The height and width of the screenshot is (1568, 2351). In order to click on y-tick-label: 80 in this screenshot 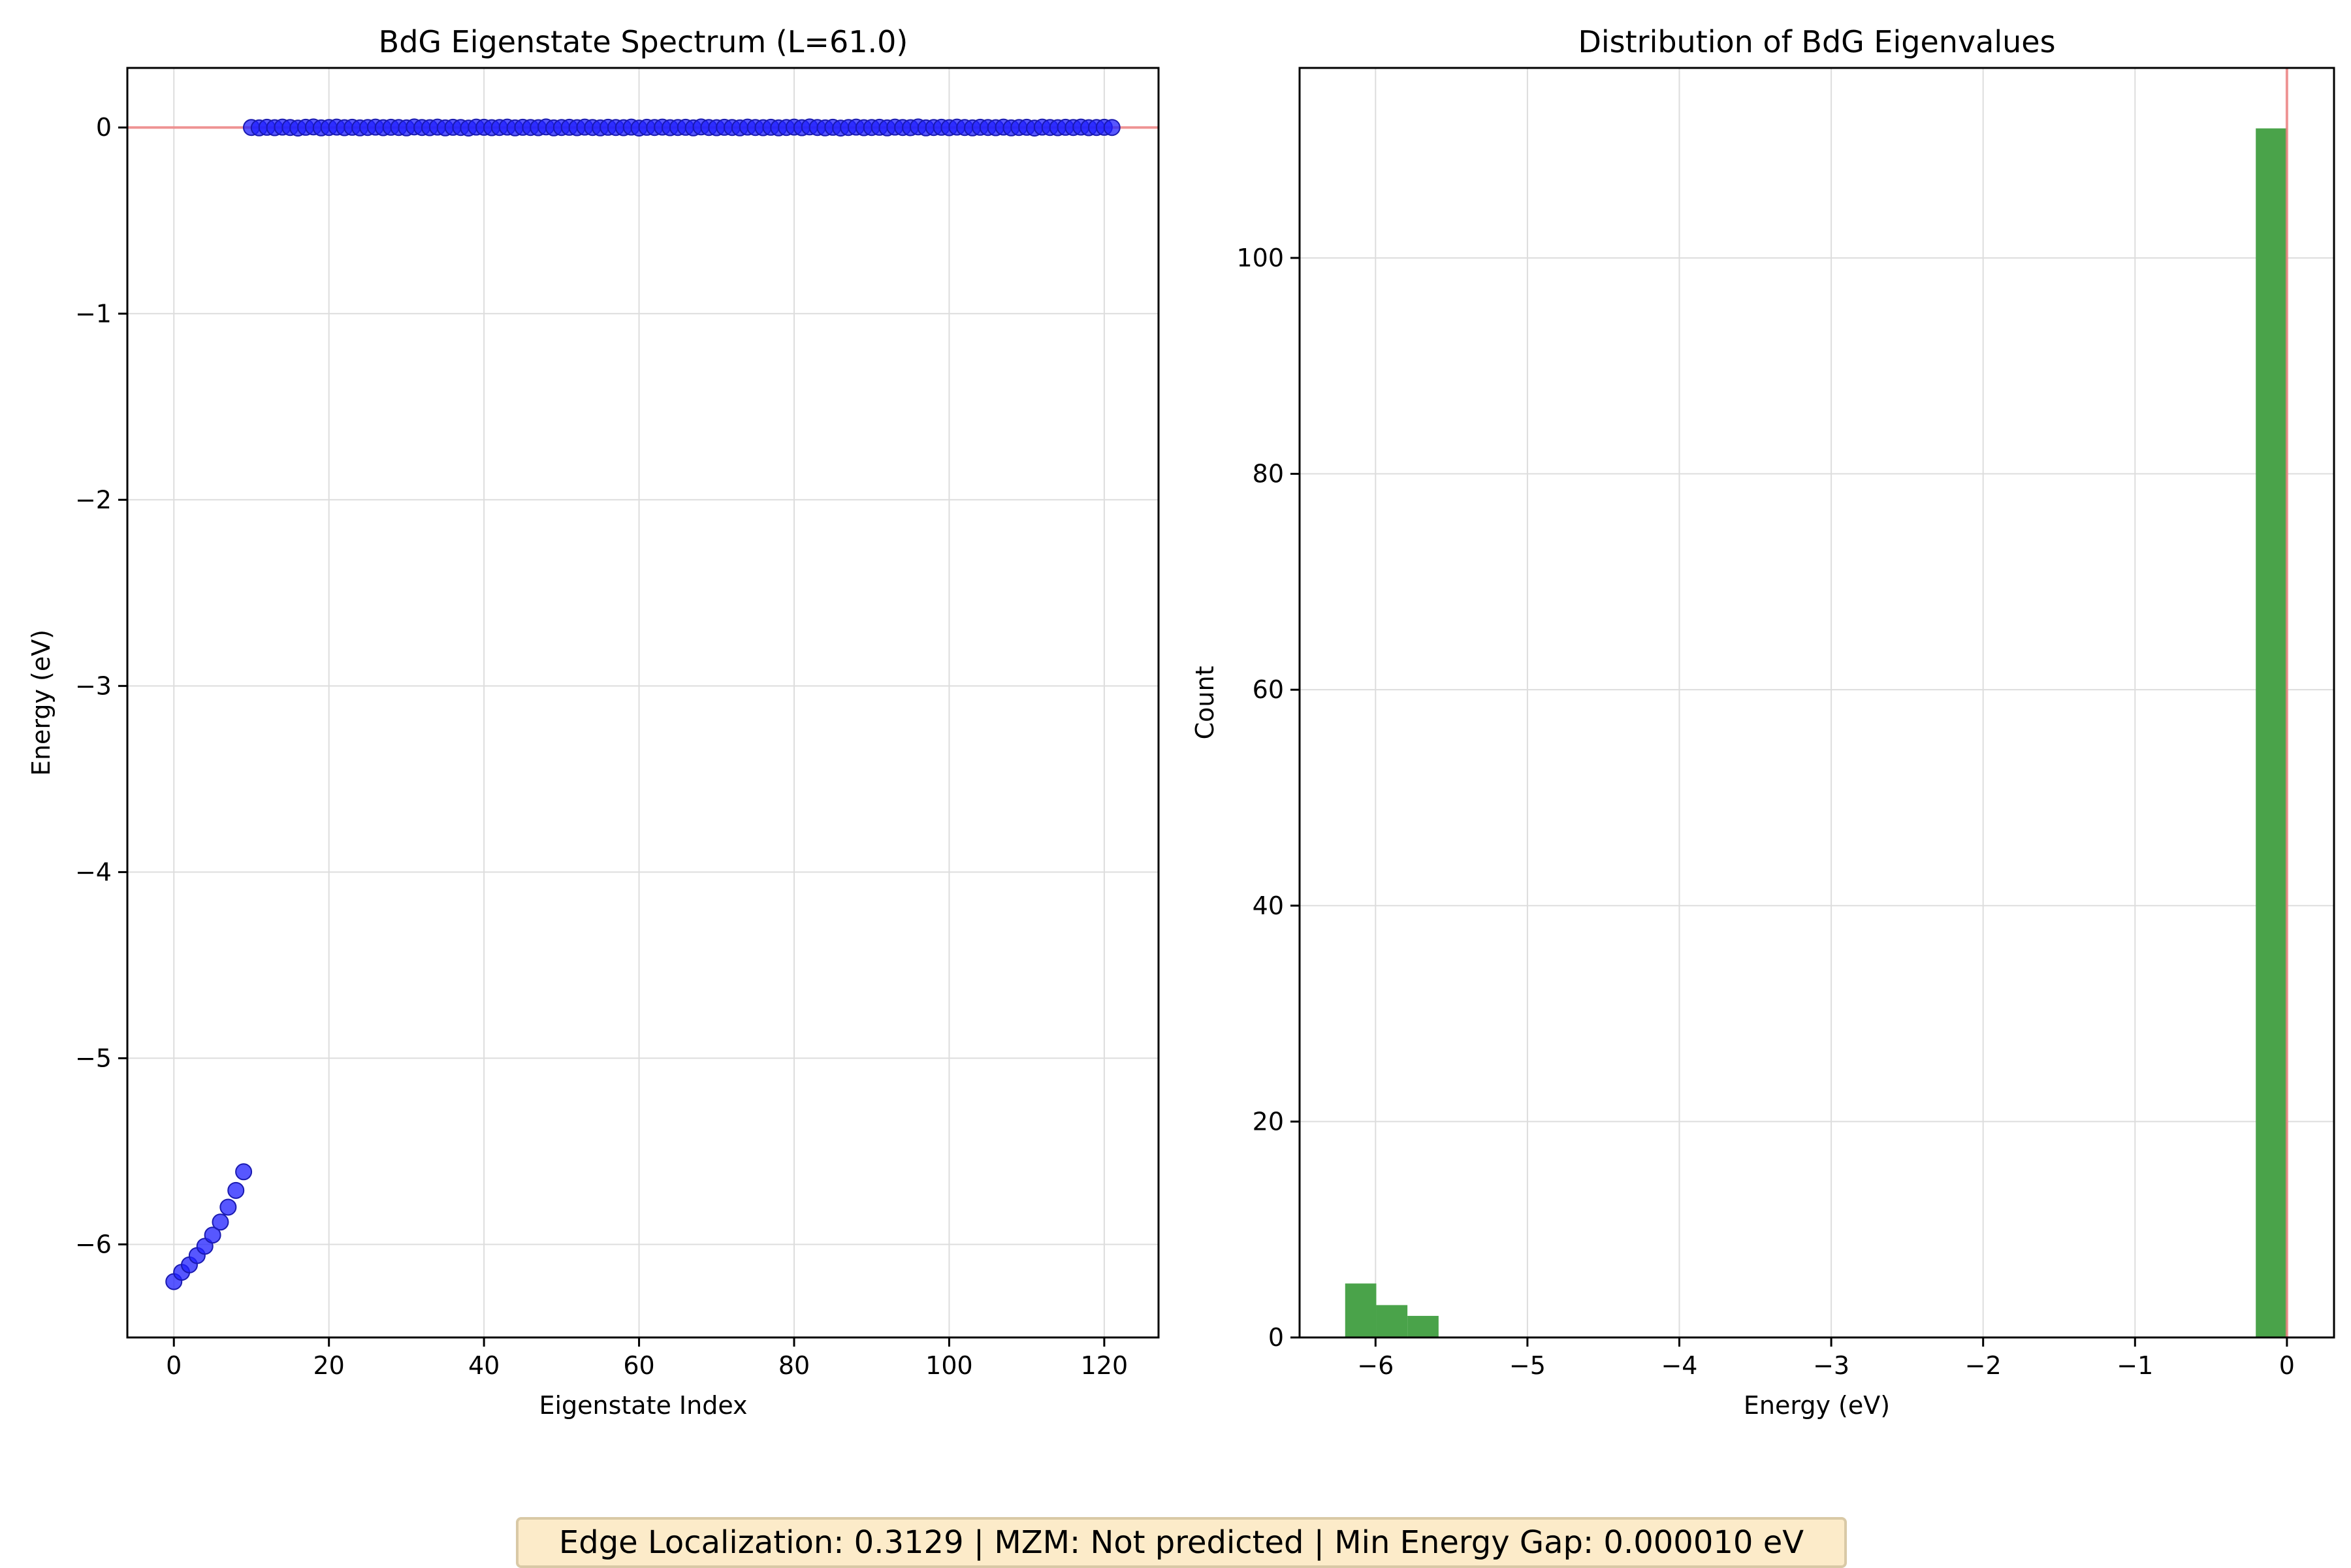, I will do `click(1268, 474)`.